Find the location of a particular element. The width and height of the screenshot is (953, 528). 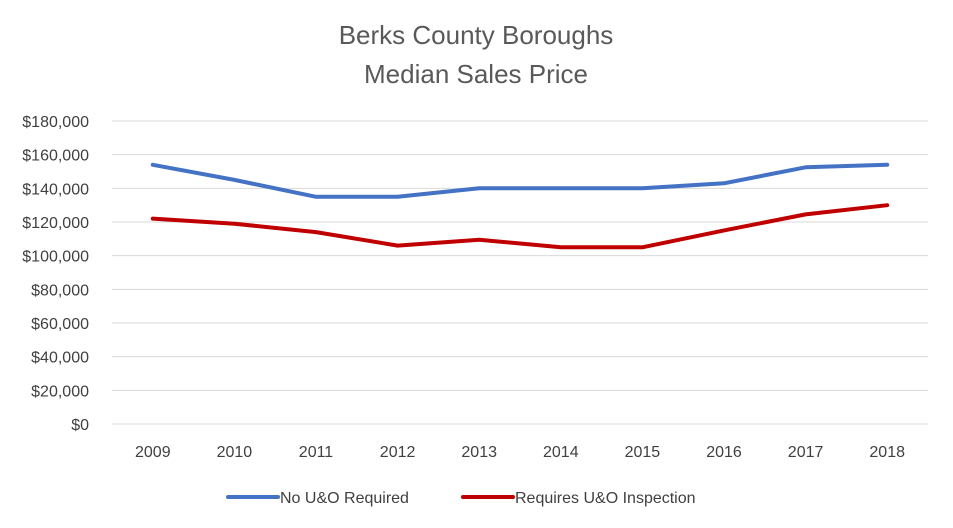

legend: No U&O Required Requires U&O Inspection is located at coordinates (461, 498).